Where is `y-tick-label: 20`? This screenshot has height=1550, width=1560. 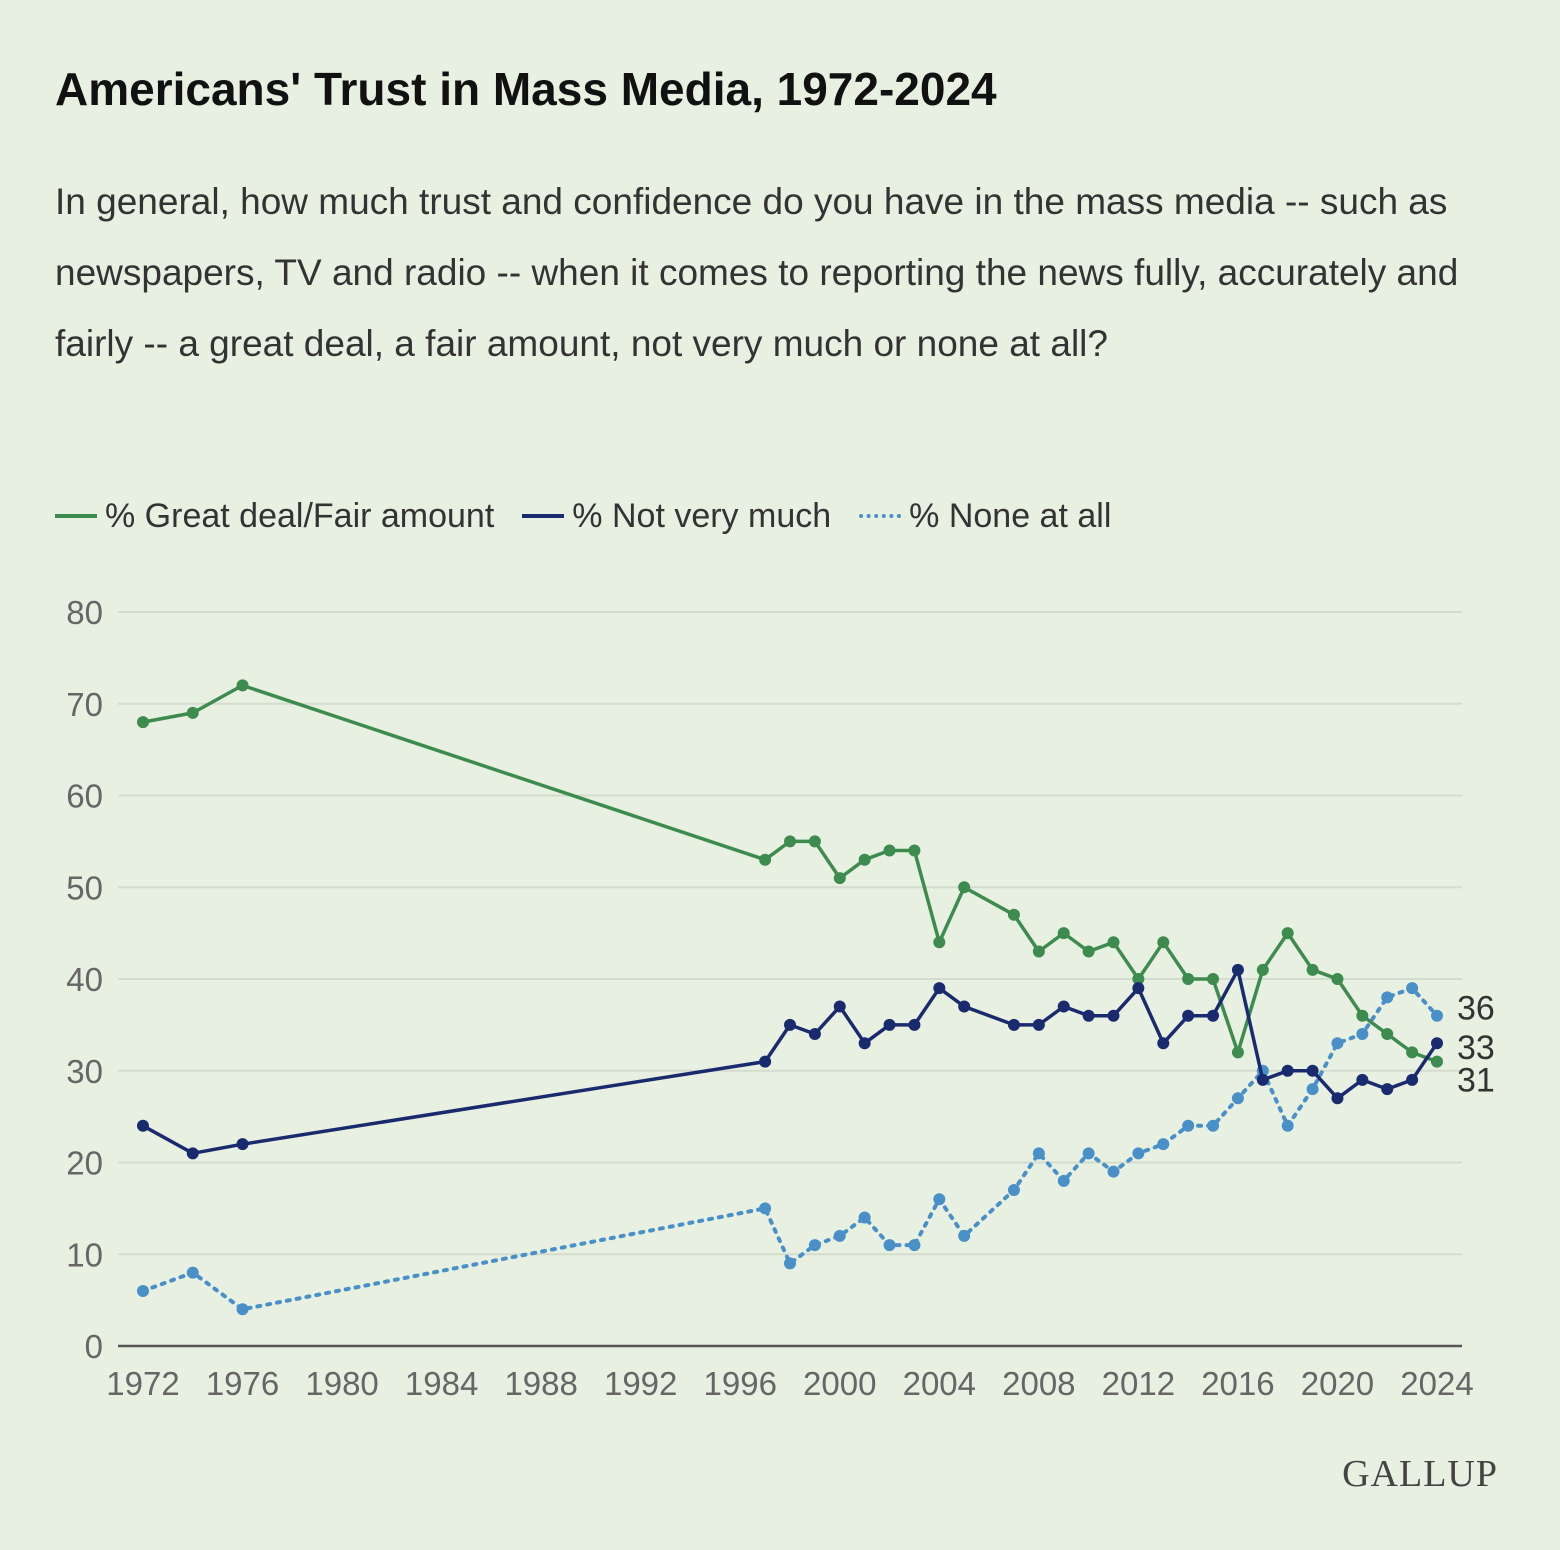 y-tick-label: 20 is located at coordinates (84, 1163).